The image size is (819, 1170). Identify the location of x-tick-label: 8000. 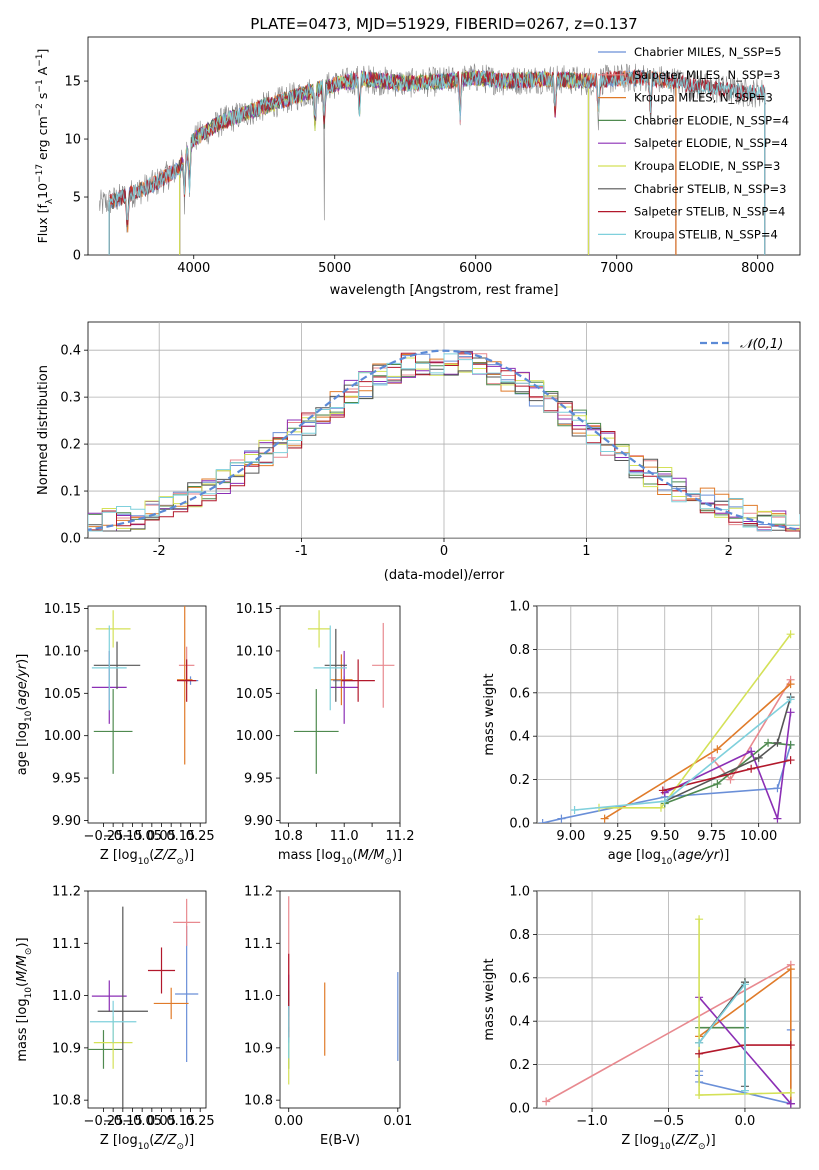
(757, 268).